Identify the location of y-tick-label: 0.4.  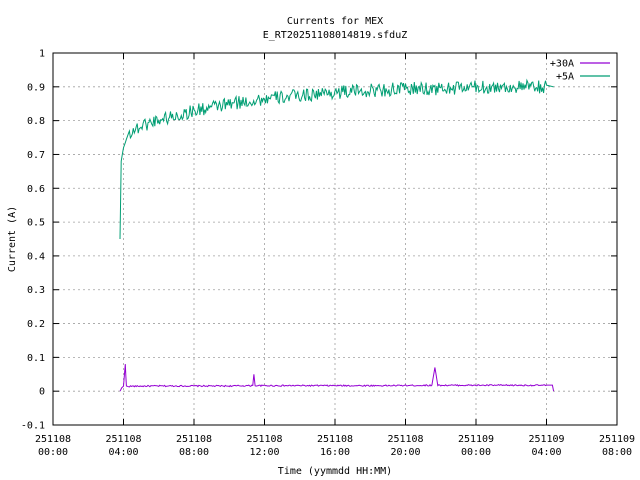
(36, 256).